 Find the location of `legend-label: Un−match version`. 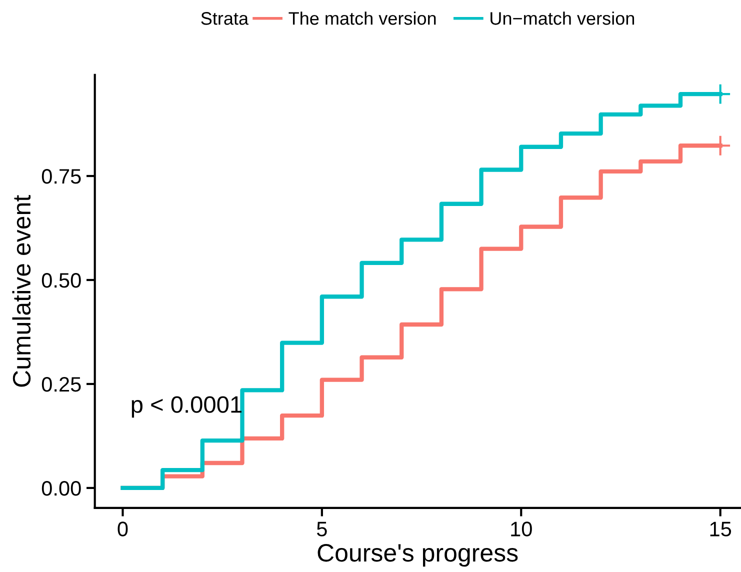

legend-label: Un−match version is located at coordinates (562, 18).